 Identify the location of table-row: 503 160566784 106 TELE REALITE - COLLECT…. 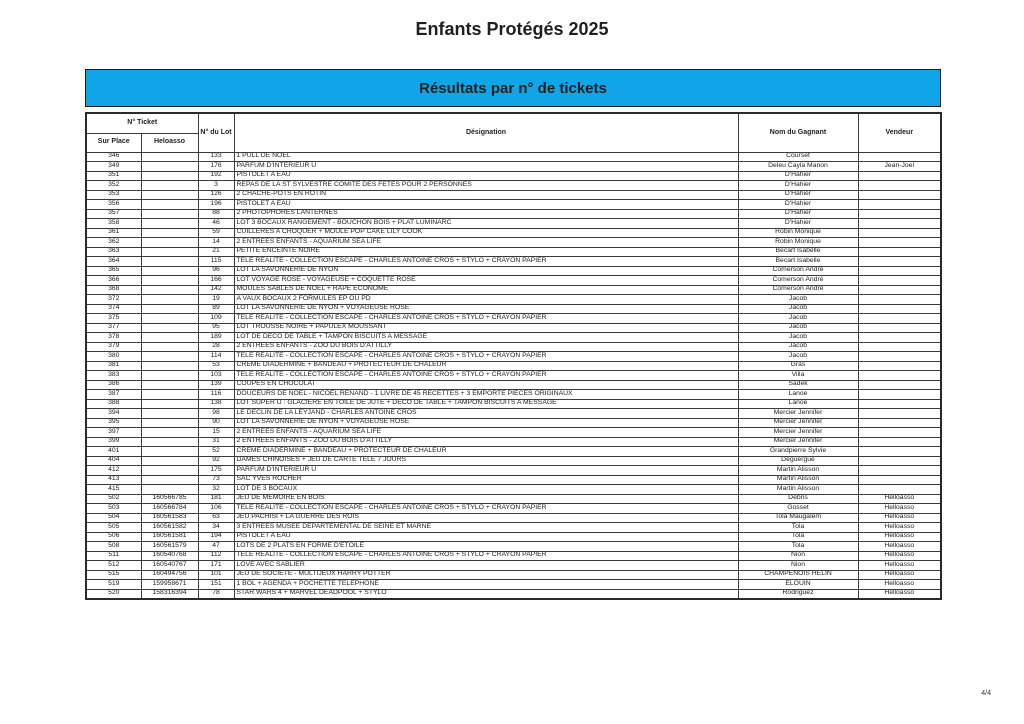
(513, 508).